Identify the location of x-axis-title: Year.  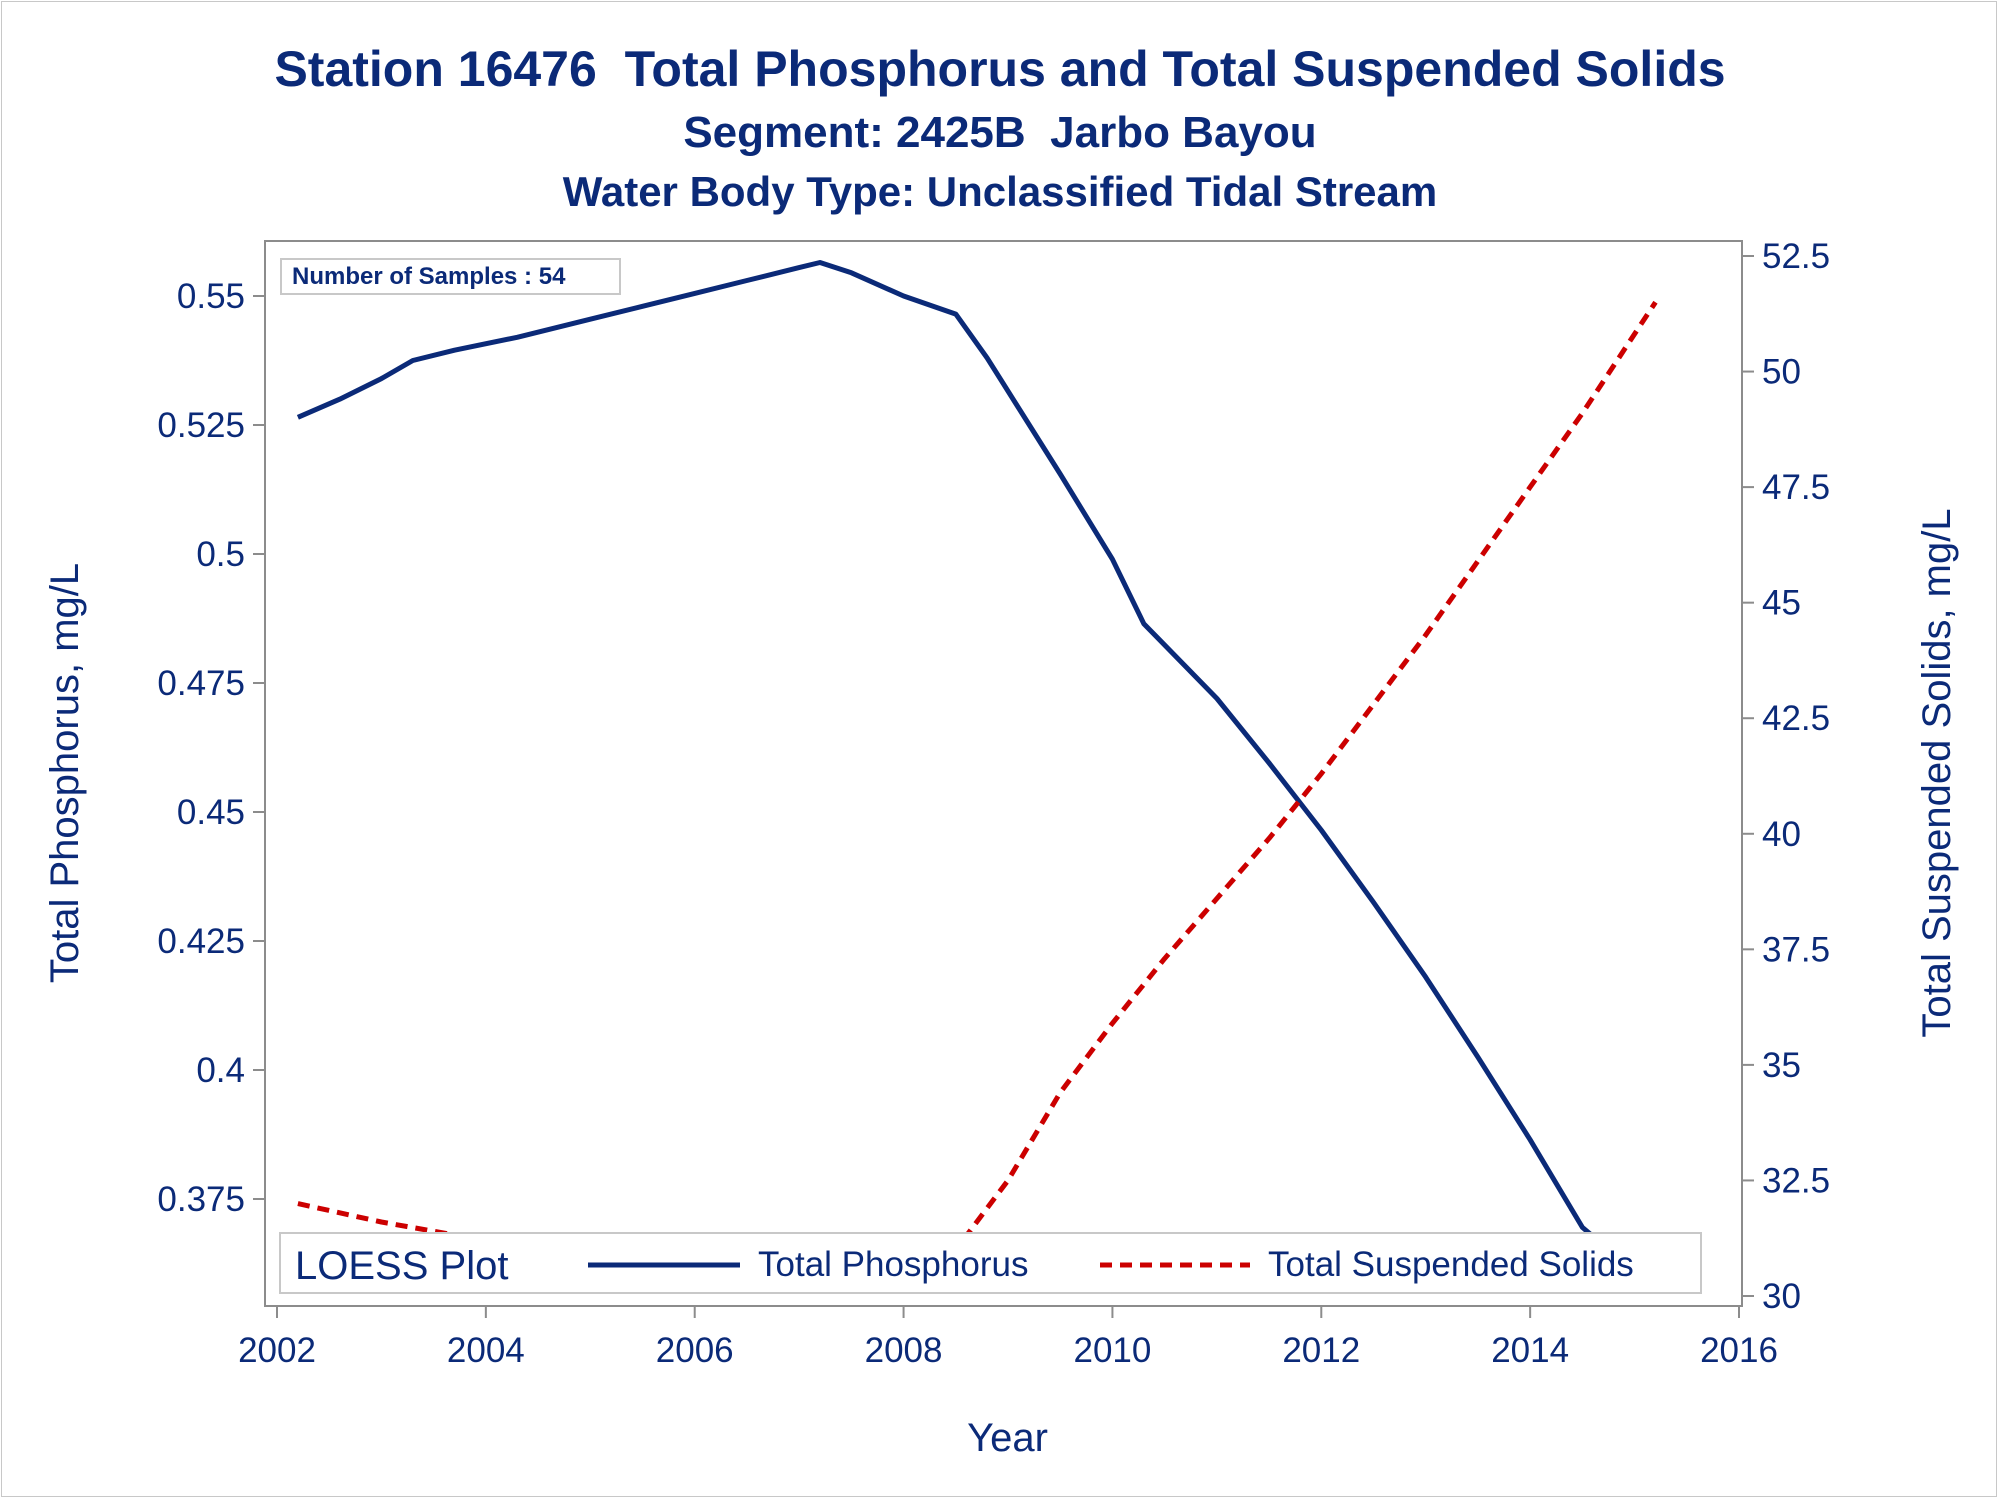
(1007, 1438).